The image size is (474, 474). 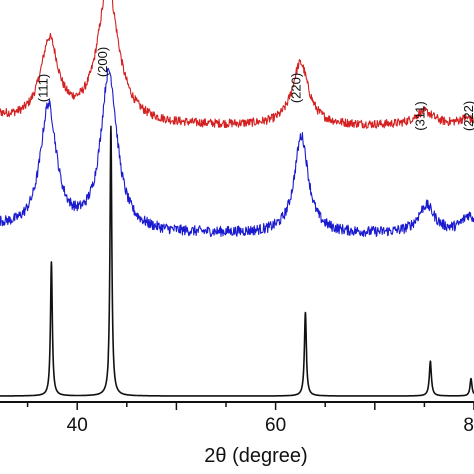 What do you see at coordinates (42, 88) in the screenshot?
I see `peak-label: (111)` at bounding box center [42, 88].